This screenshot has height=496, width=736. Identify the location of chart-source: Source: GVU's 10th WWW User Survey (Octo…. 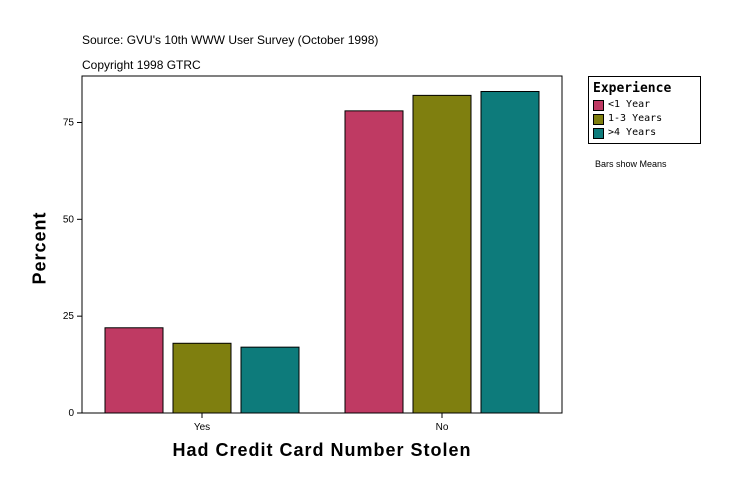
(230, 40).